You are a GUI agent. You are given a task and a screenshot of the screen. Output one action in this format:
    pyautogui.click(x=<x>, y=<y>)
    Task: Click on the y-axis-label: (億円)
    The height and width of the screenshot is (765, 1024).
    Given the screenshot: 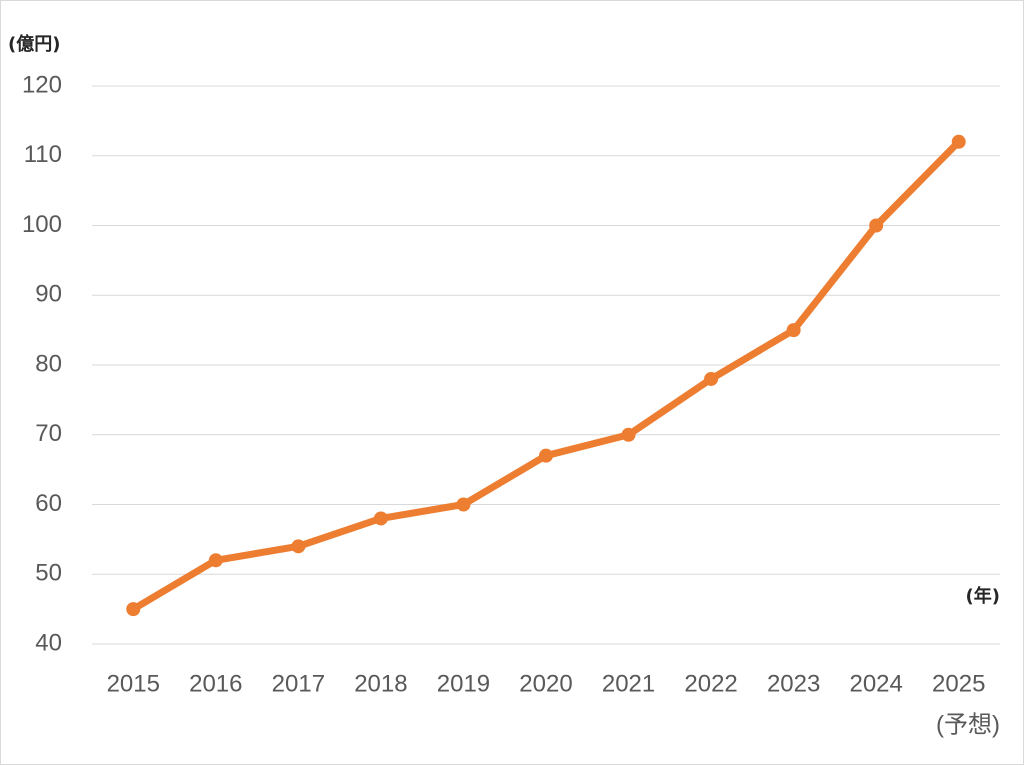 What is the action you would take?
    pyautogui.click(x=34, y=44)
    